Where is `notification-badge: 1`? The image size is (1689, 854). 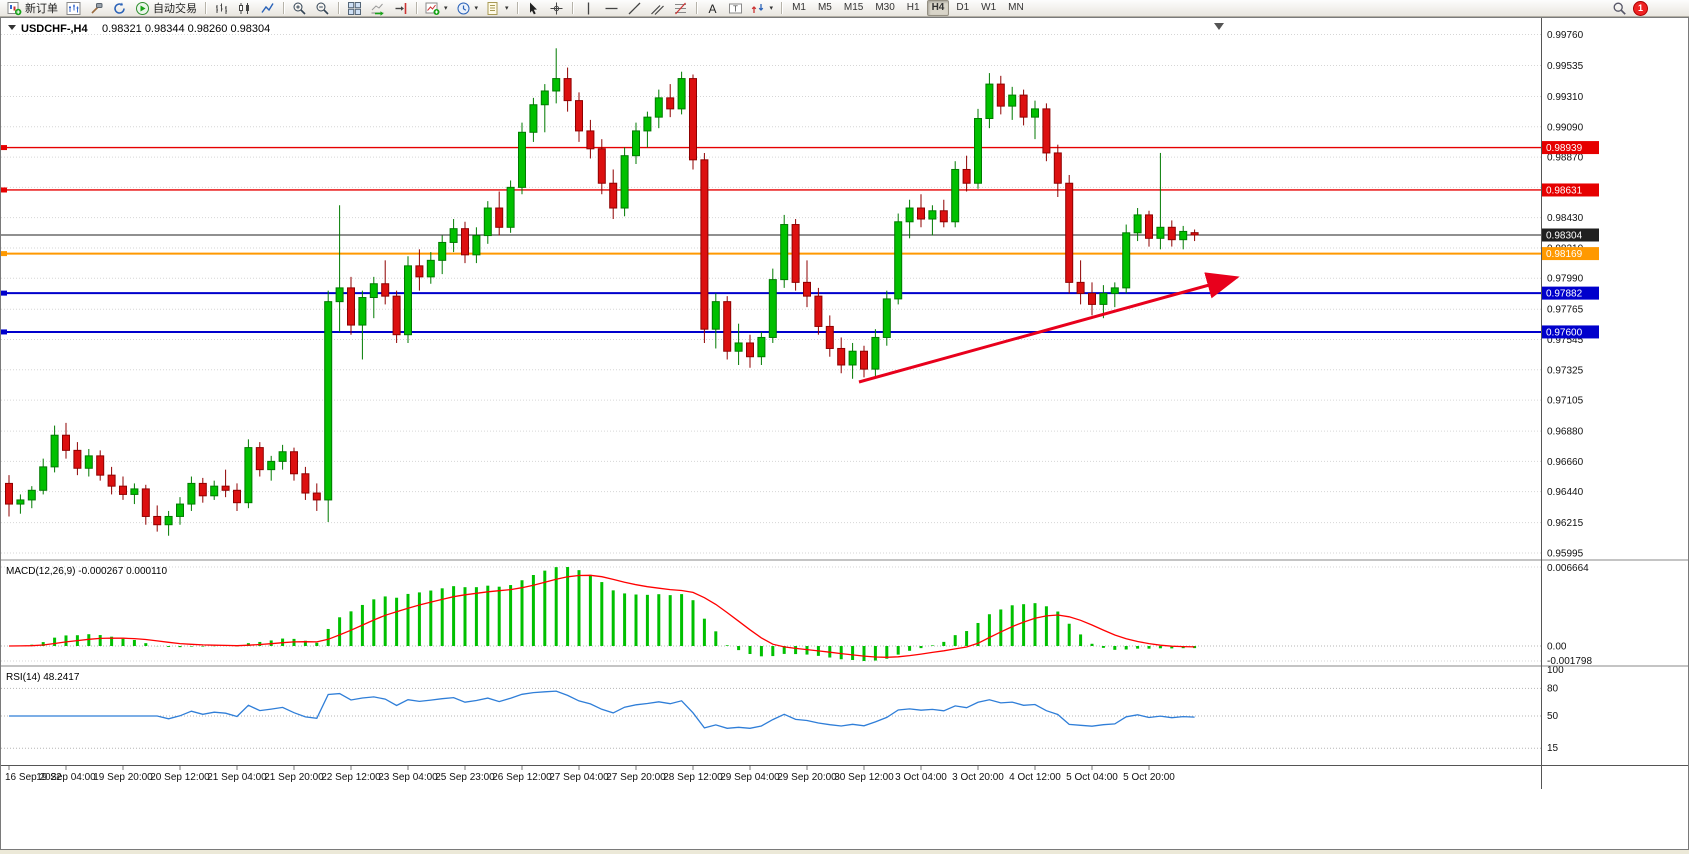 notification-badge: 1 is located at coordinates (1640, 8).